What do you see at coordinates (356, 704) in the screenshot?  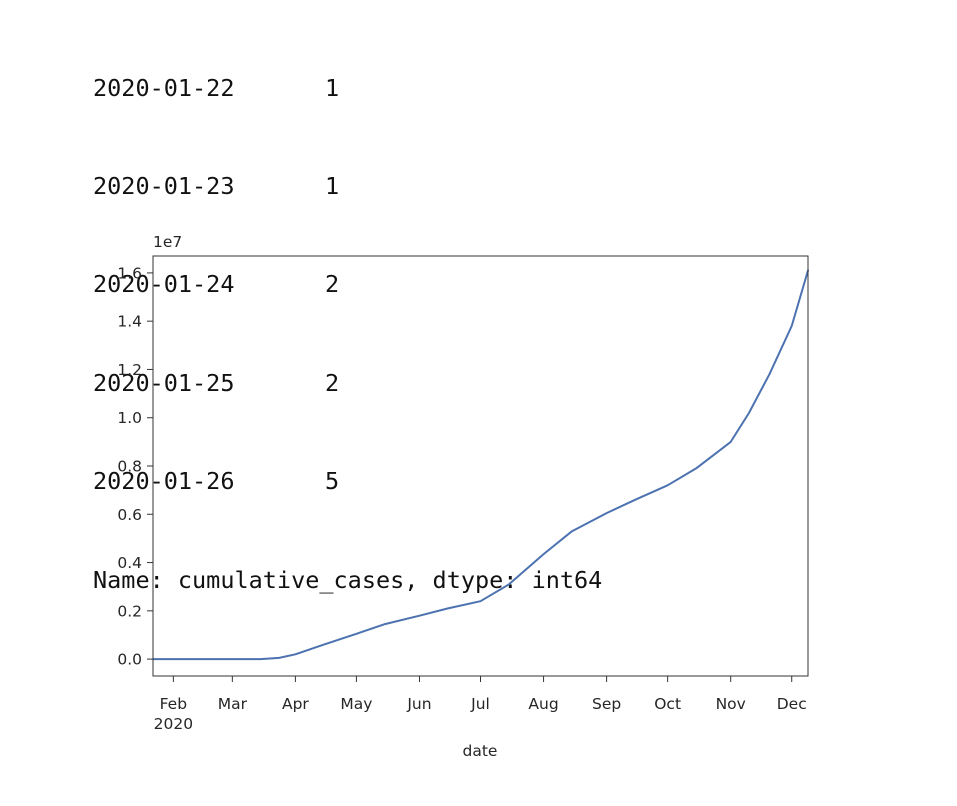 I see `x-tick-label: May` at bounding box center [356, 704].